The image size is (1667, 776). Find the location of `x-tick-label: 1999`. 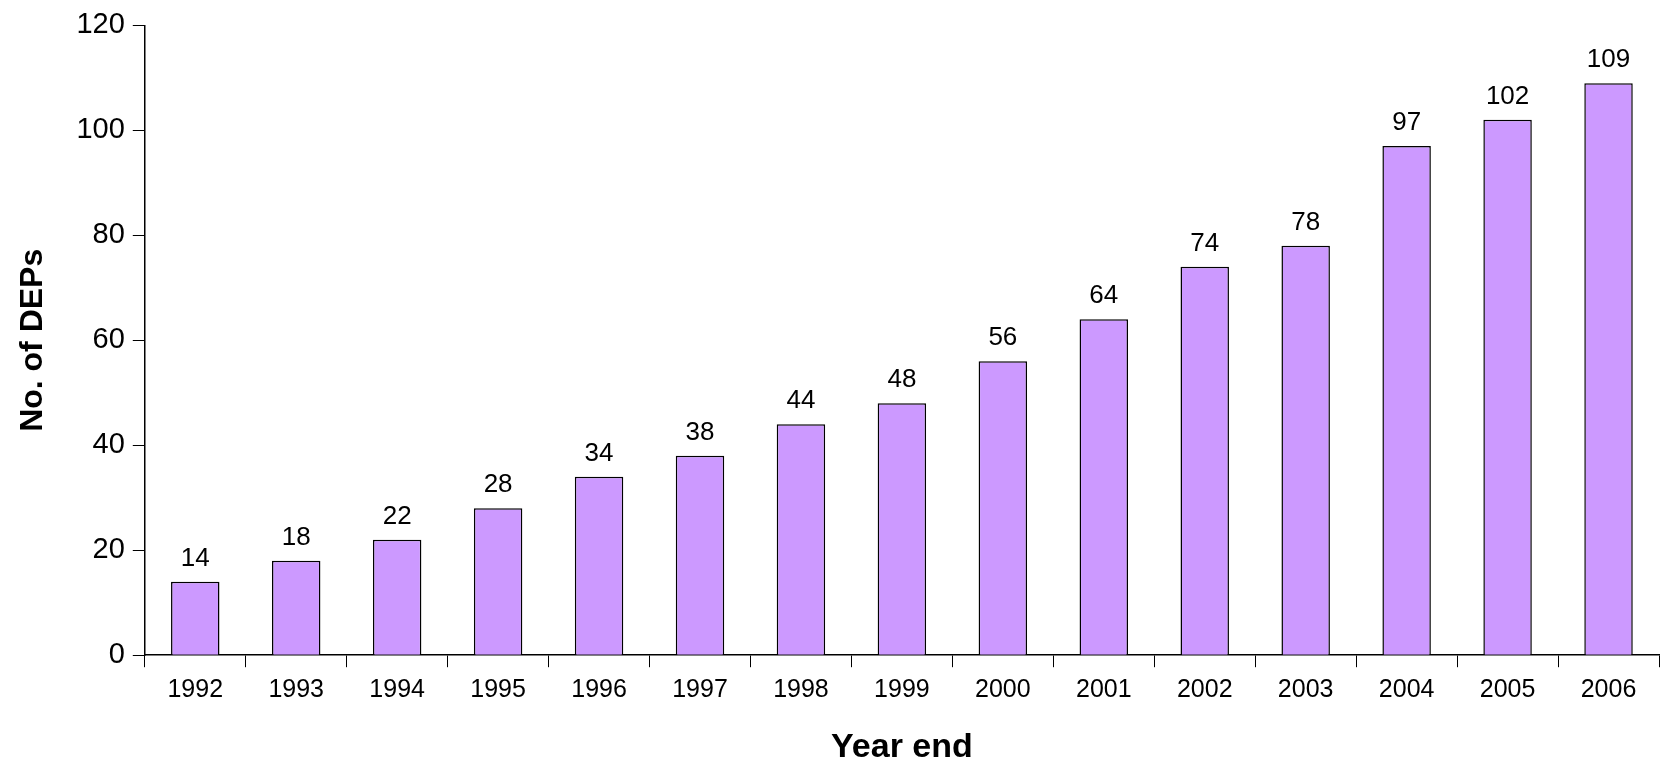

x-tick-label: 1999 is located at coordinates (902, 688).